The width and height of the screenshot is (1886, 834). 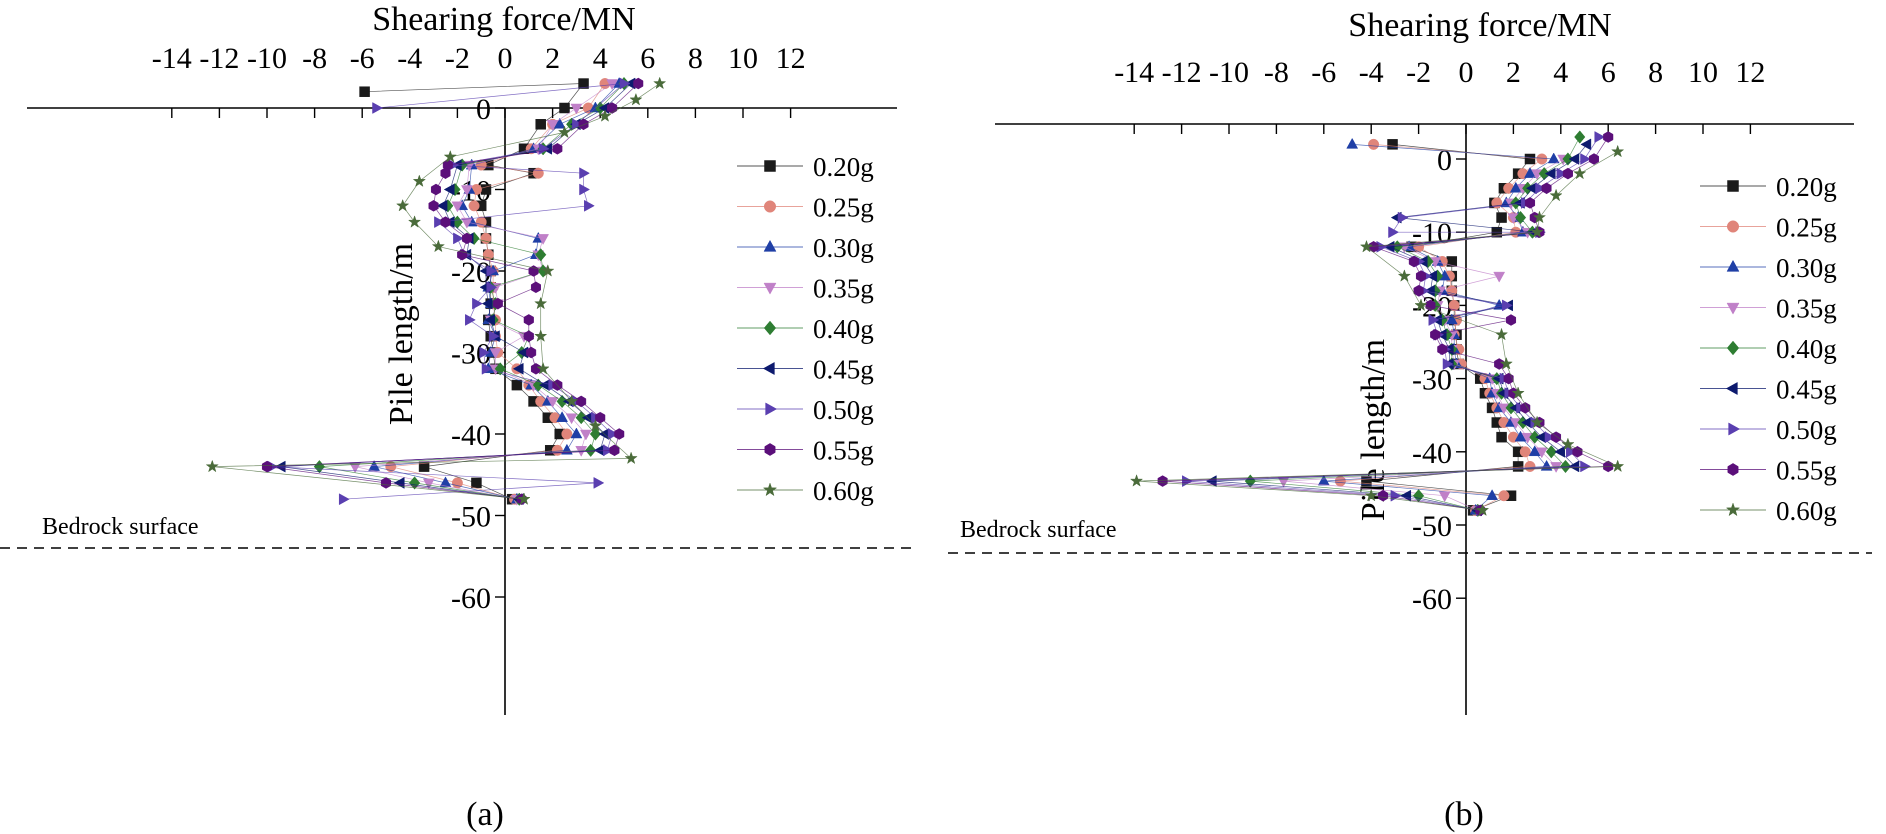 I want to click on x-tick-label: 8, so click(x=1655, y=72).